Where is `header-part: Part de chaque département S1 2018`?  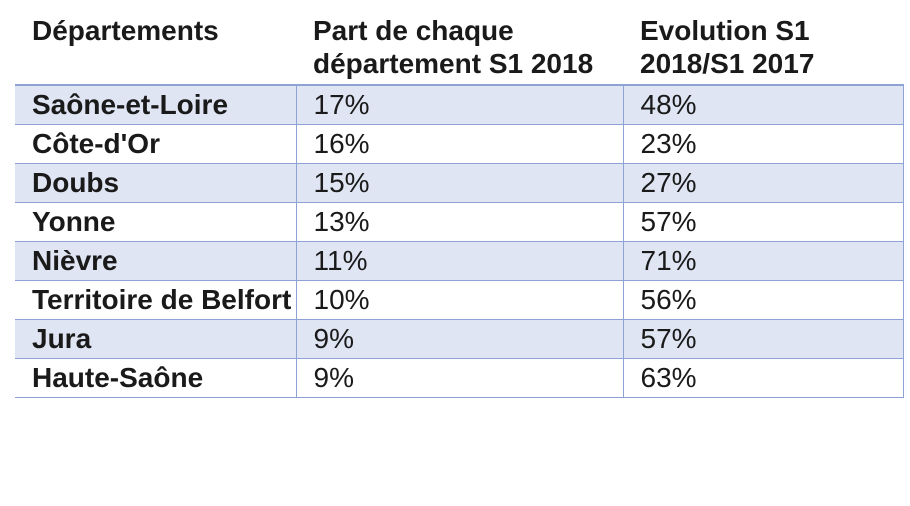
header-part: Part de chaque département S1 2018 is located at coordinates (459, 49).